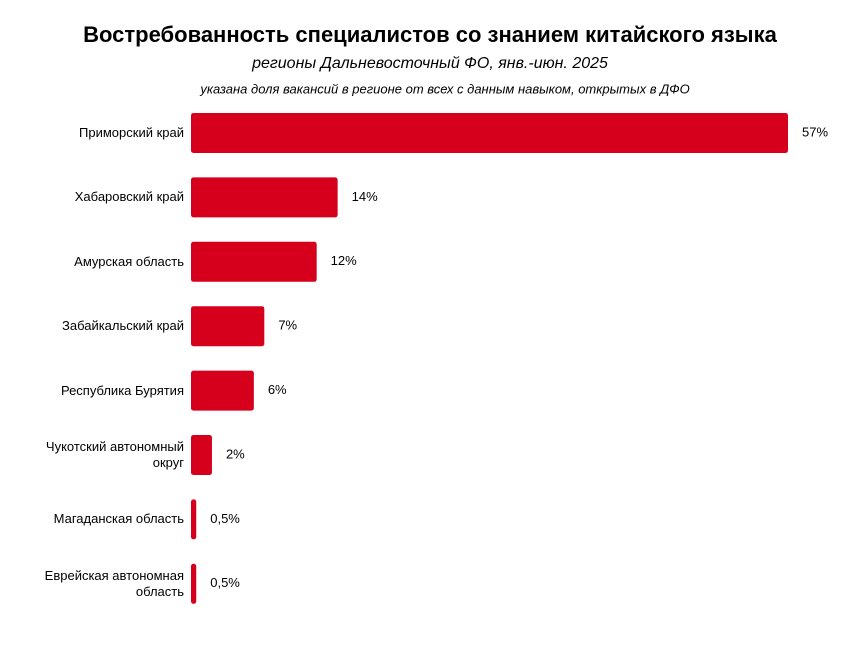 This screenshot has height=648, width=860. What do you see at coordinates (131, 132) in the screenshot?
I see `category-label: Приморский край` at bounding box center [131, 132].